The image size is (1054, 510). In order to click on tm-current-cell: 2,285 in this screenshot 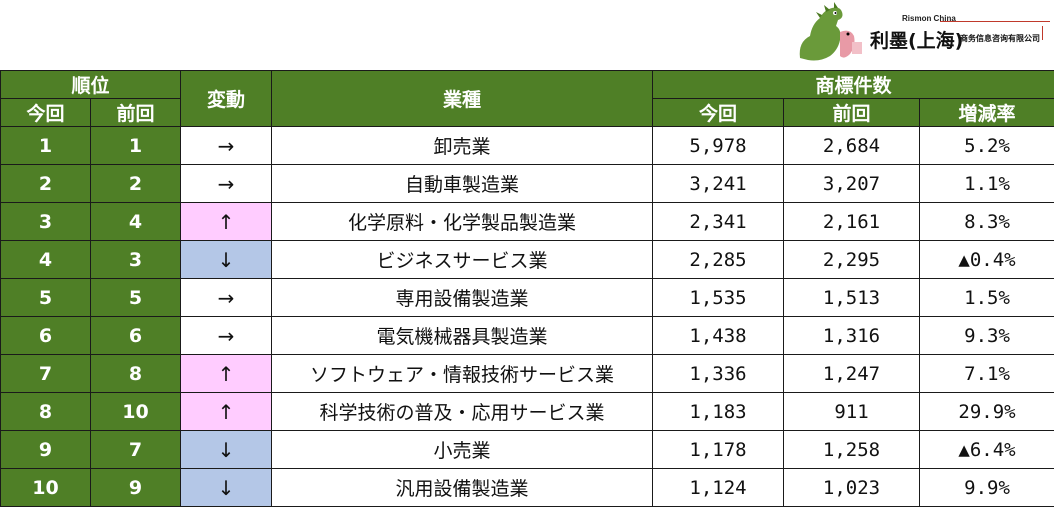, I will do `click(718, 259)`.